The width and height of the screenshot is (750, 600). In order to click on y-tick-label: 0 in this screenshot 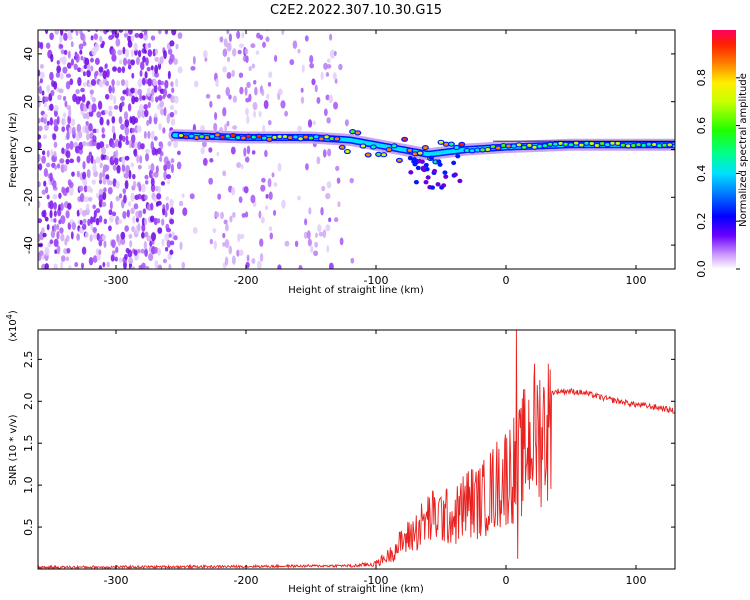, I will do `click(28, 149)`.